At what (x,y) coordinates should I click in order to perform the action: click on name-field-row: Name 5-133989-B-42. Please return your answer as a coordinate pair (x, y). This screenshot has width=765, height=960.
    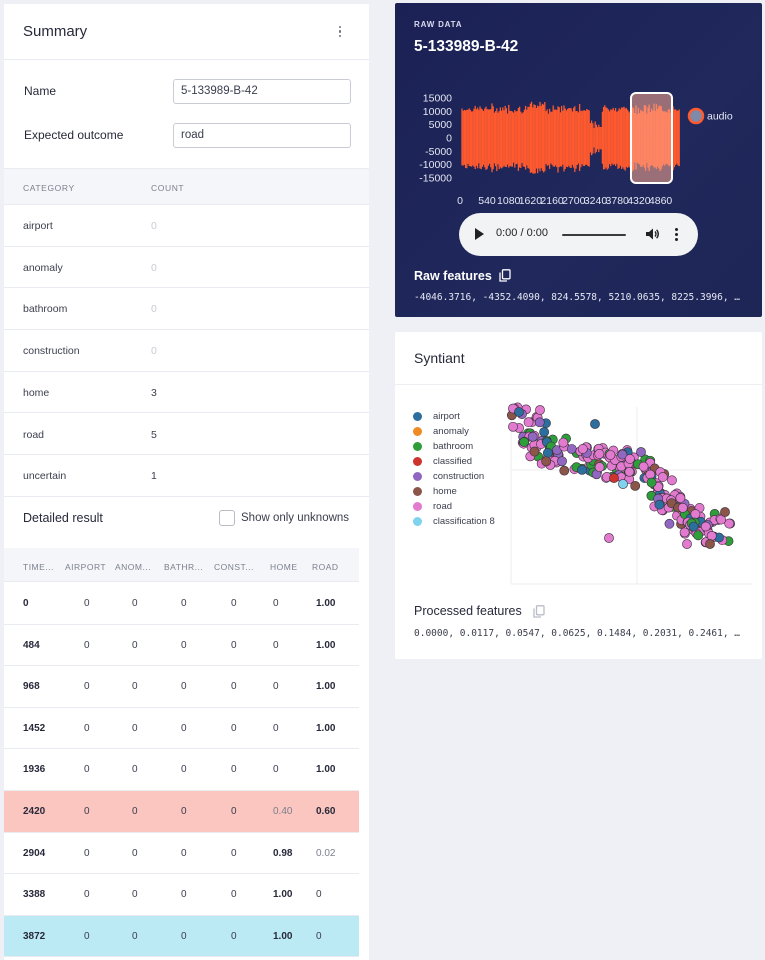
    Looking at the image, I should click on (186, 91).